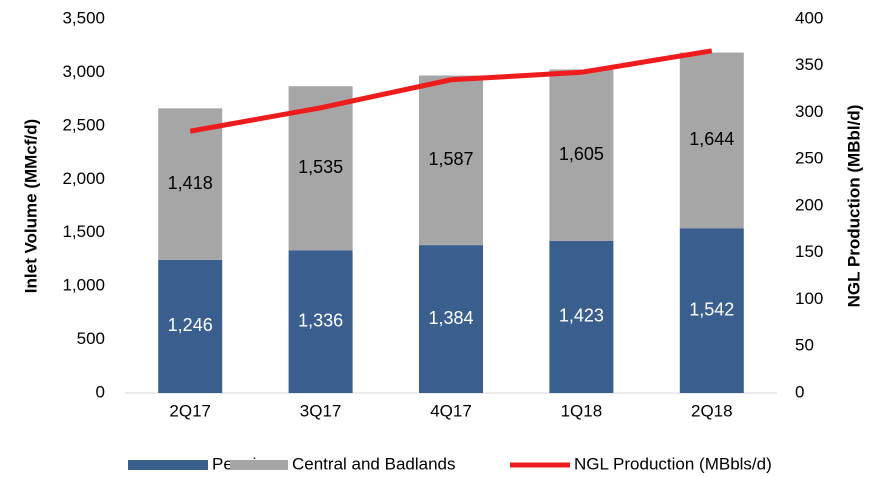  I want to click on data-label: 1,542, so click(711, 309).